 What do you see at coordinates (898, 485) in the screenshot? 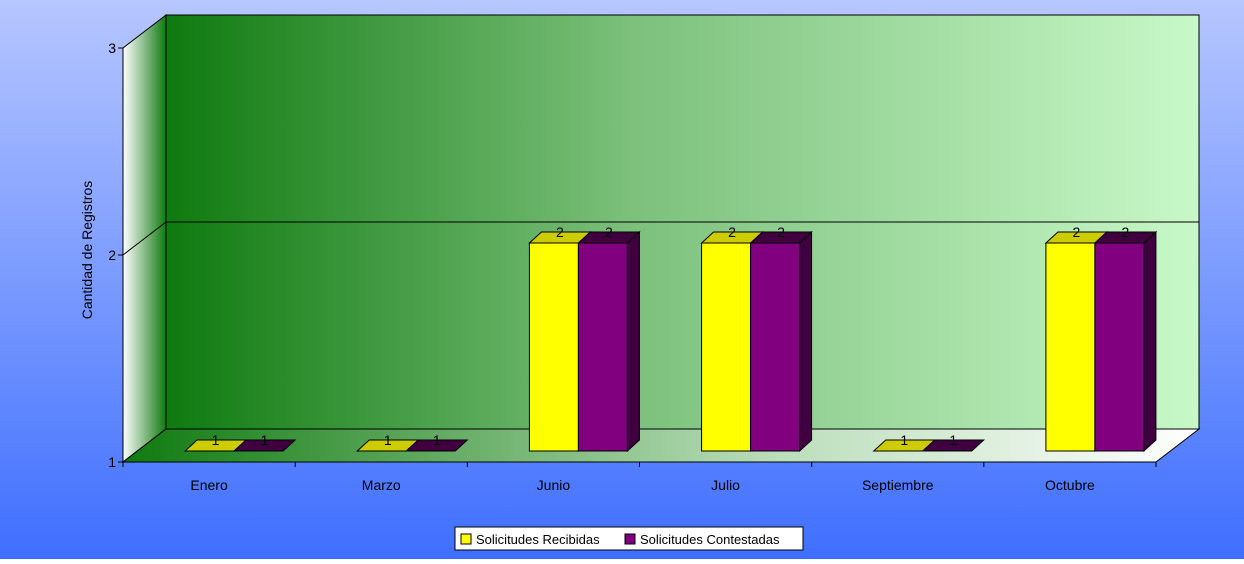
I see `x-tick-label: Septiembre` at bounding box center [898, 485].